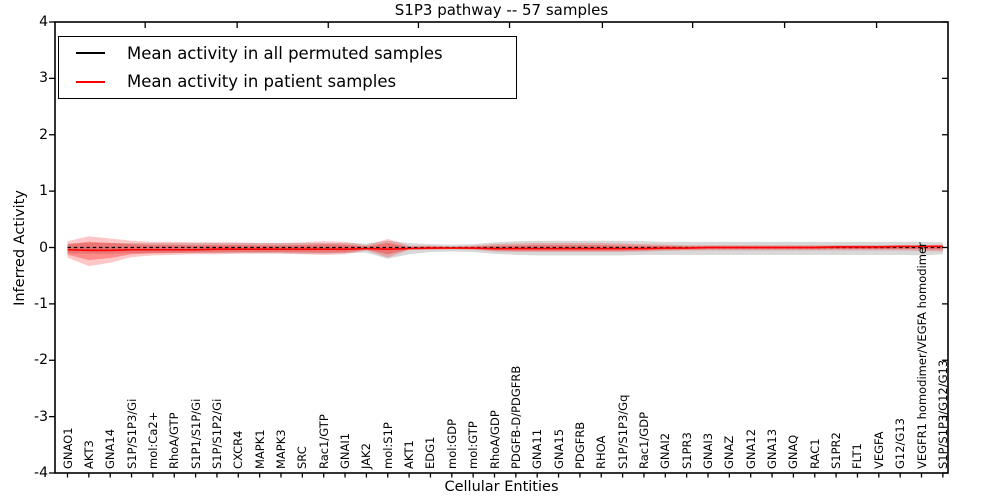  I want to click on red-line-swatch, so click(90, 81).